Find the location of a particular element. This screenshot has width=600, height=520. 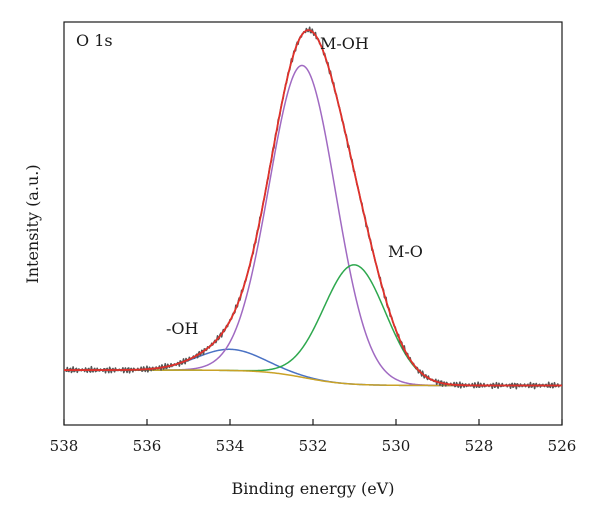

annotation-oh: -OH is located at coordinates (182, 328).